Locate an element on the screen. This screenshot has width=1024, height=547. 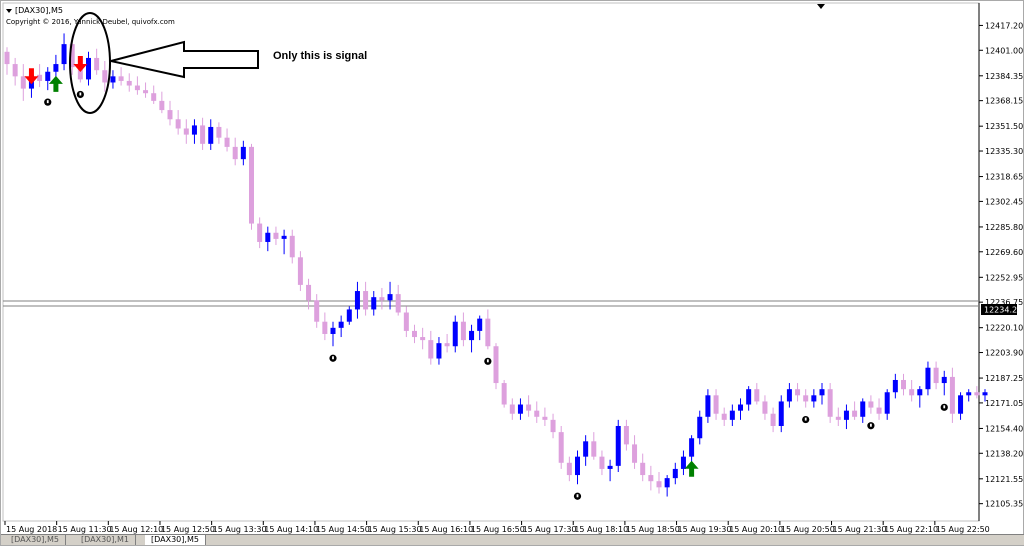
current-price-label: 12234.26 is located at coordinates (1003, 310).